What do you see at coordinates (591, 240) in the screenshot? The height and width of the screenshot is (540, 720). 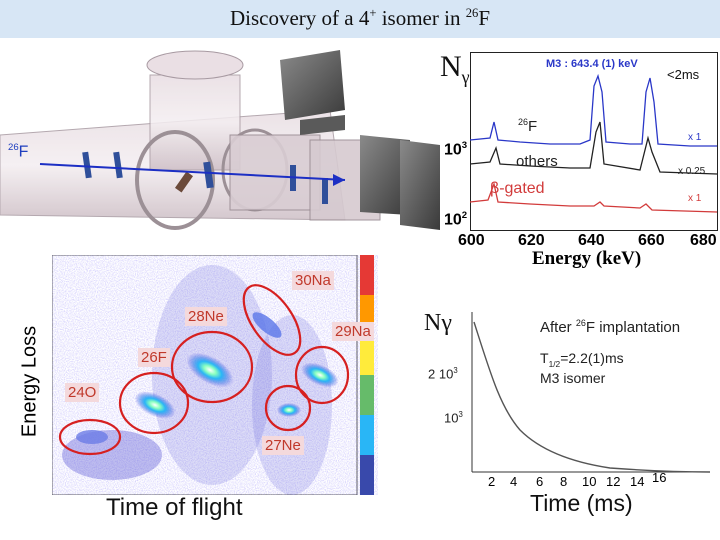 I see `spectrum-xtick: 640` at bounding box center [591, 240].